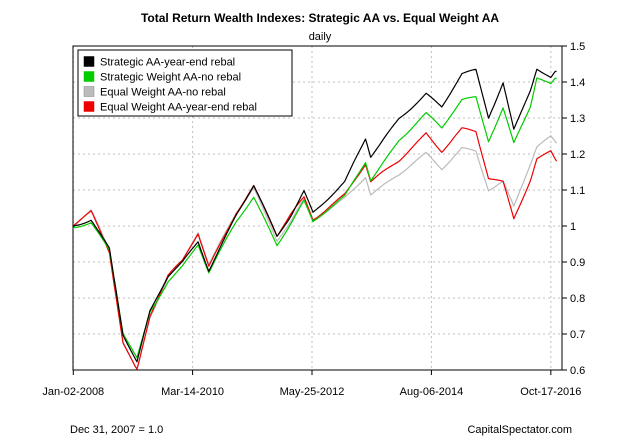 The height and width of the screenshot is (443, 640). I want to click on y-tick-label: 0.6, so click(577, 371).